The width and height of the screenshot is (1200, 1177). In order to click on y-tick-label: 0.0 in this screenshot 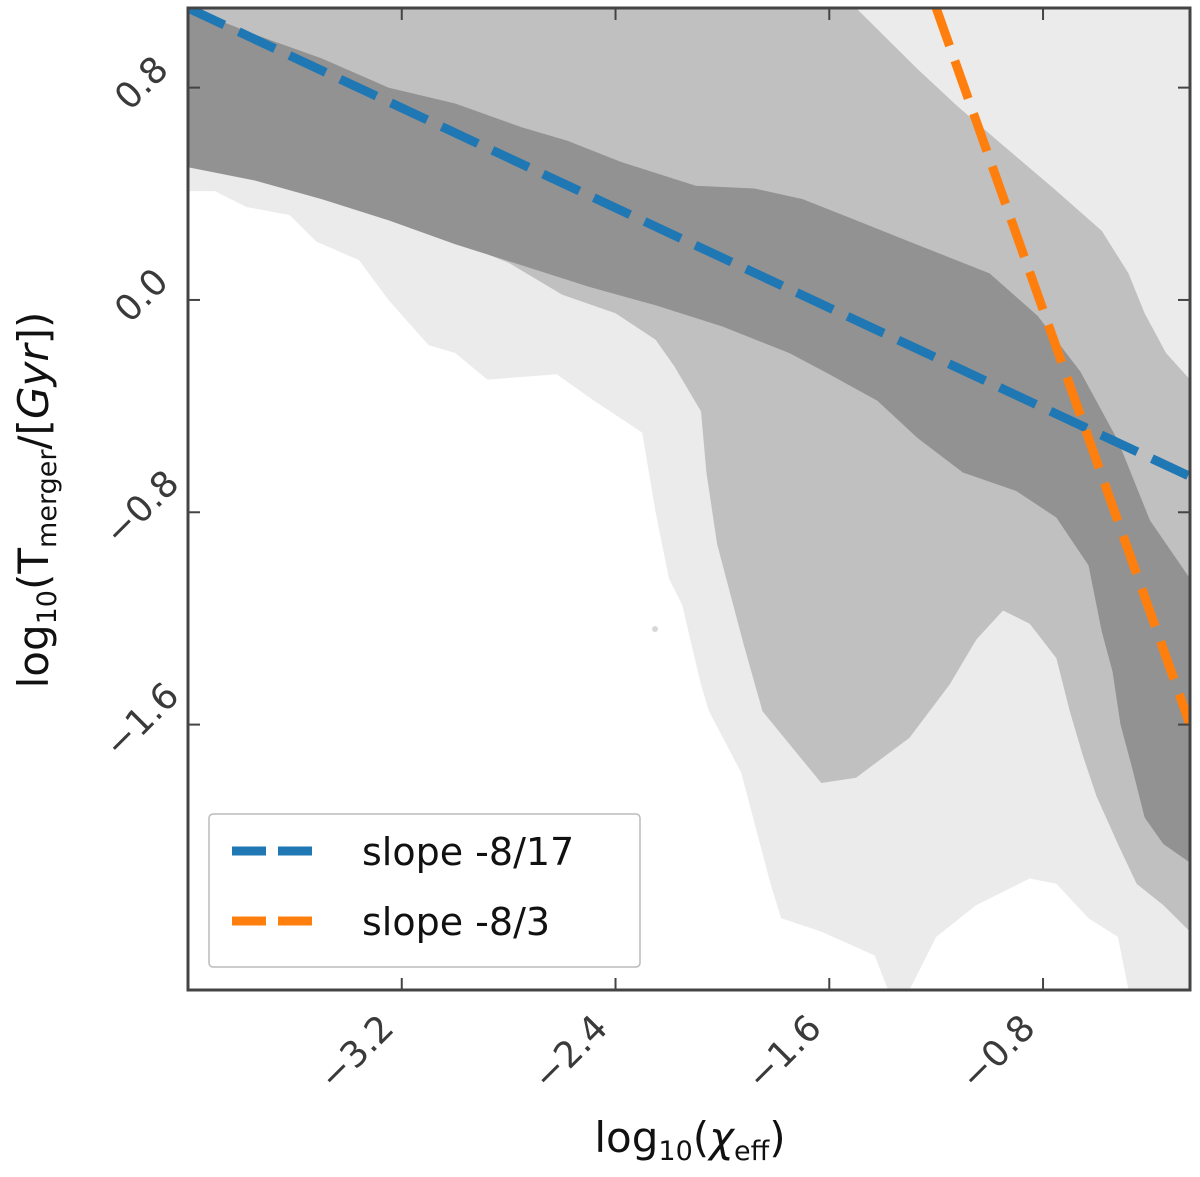, I will do `click(141, 295)`.